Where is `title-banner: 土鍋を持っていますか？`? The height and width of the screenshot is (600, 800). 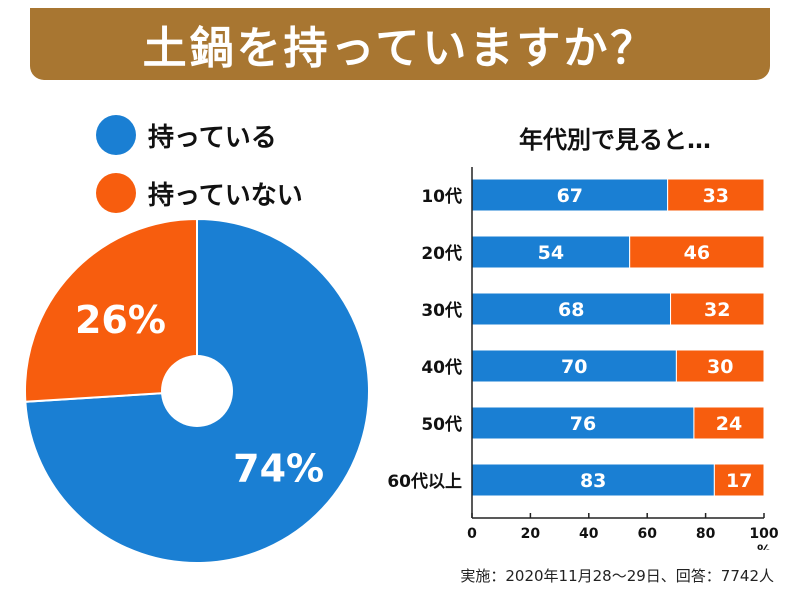 title-banner: 土鍋を持っていますか？ is located at coordinates (400, 44).